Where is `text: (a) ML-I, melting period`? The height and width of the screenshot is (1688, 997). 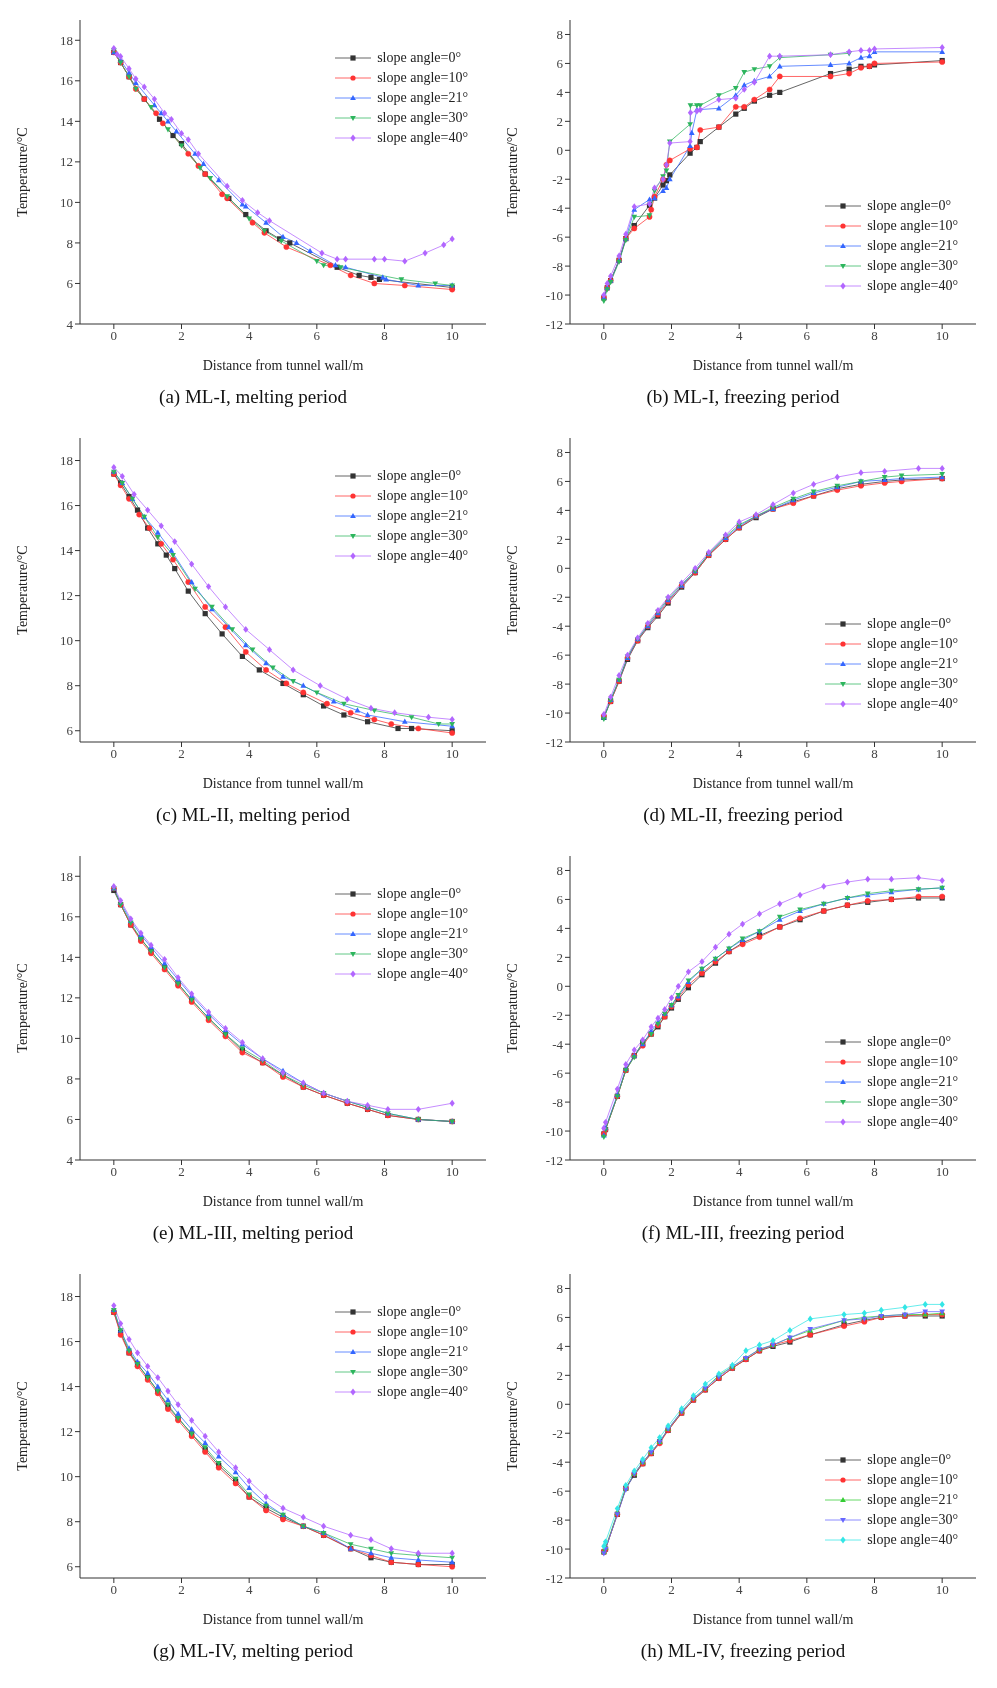
text: (a) ML-I, melting period is located at coordinates (253, 397).